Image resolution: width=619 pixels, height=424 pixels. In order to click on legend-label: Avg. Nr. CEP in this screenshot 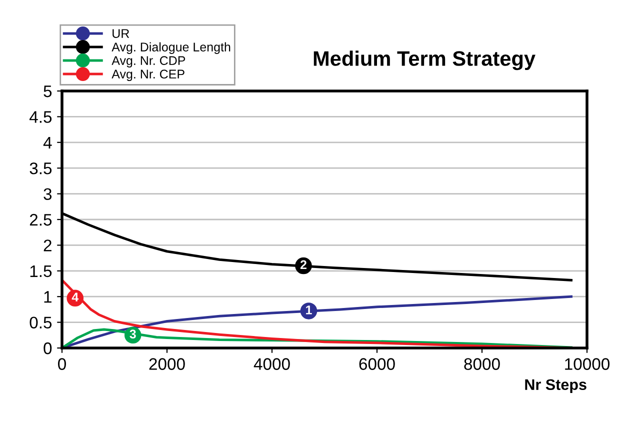, I will do `click(148, 75)`.